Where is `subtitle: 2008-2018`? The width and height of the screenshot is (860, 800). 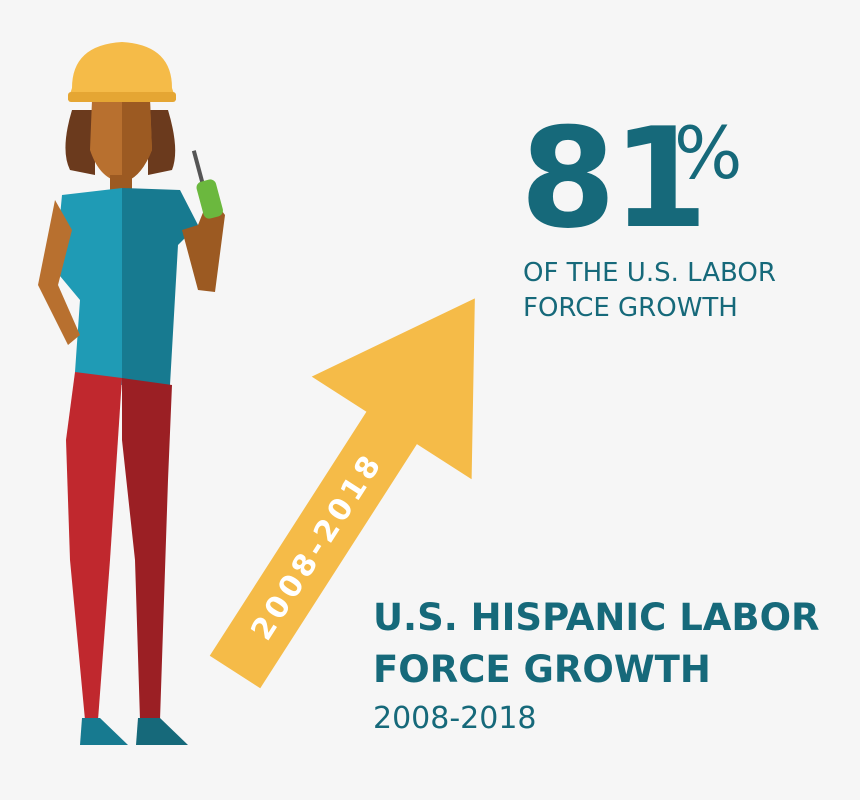
subtitle: 2008-2018 is located at coordinates (455, 718).